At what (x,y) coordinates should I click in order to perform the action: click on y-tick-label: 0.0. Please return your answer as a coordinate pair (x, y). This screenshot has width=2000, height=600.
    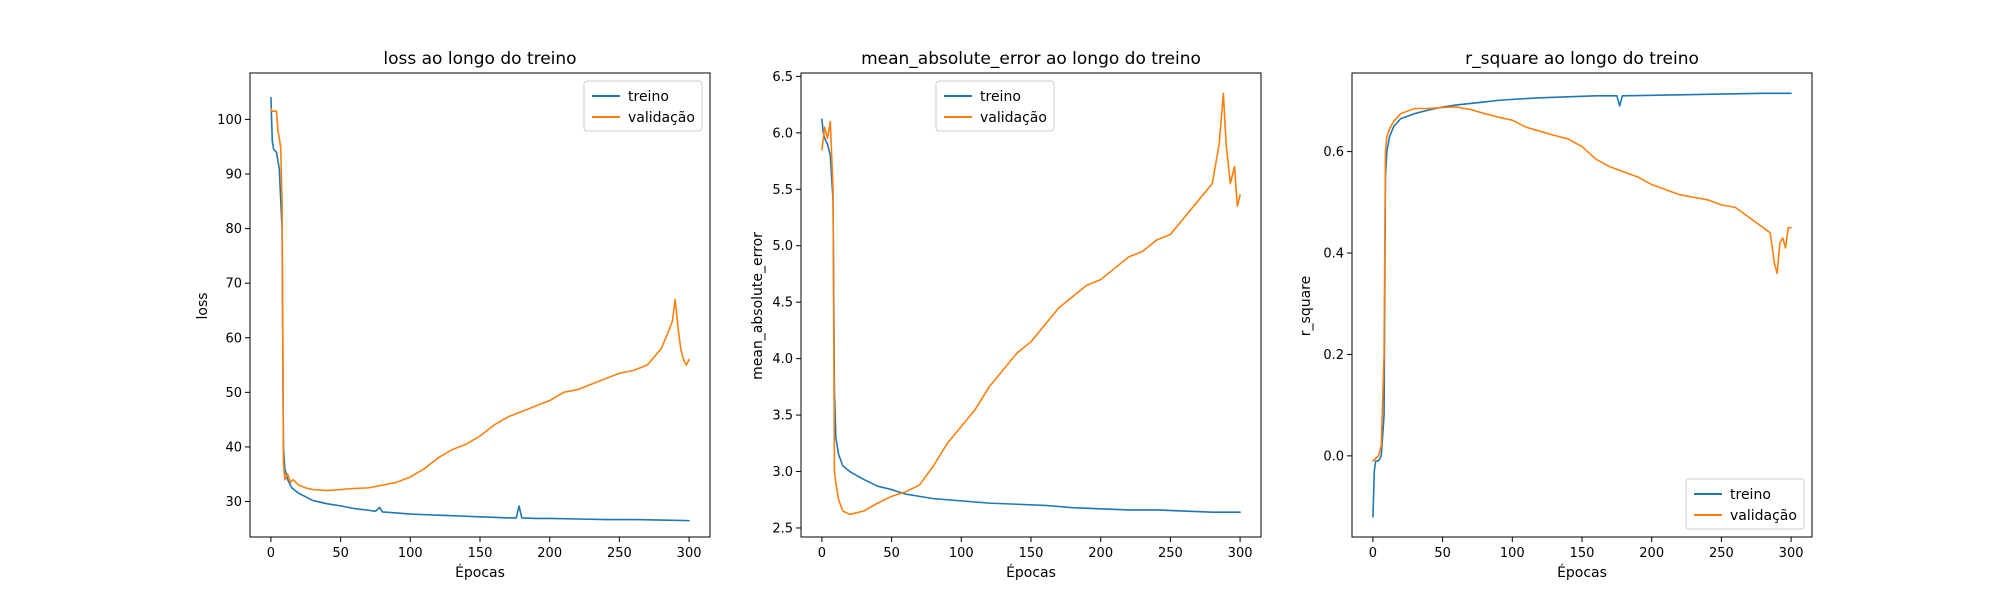
    Looking at the image, I should click on (1333, 456).